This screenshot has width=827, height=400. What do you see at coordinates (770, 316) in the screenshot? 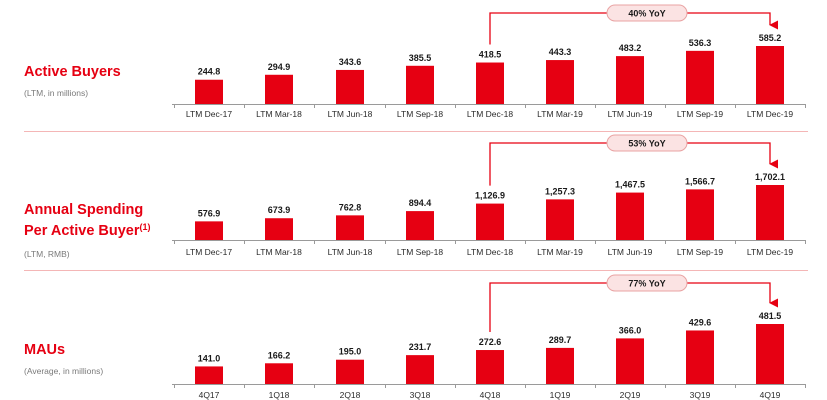
I see `chart3-value-label-9: 481.5` at bounding box center [770, 316].